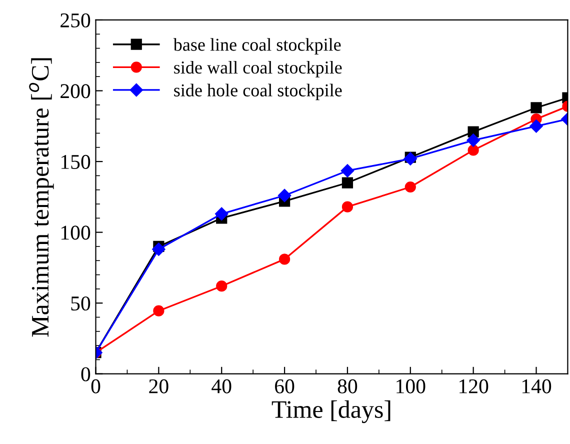 The width and height of the screenshot is (570, 444). Describe the element at coordinates (474, 386) in the screenshot. I see `x-tick-label: 120` at that location.